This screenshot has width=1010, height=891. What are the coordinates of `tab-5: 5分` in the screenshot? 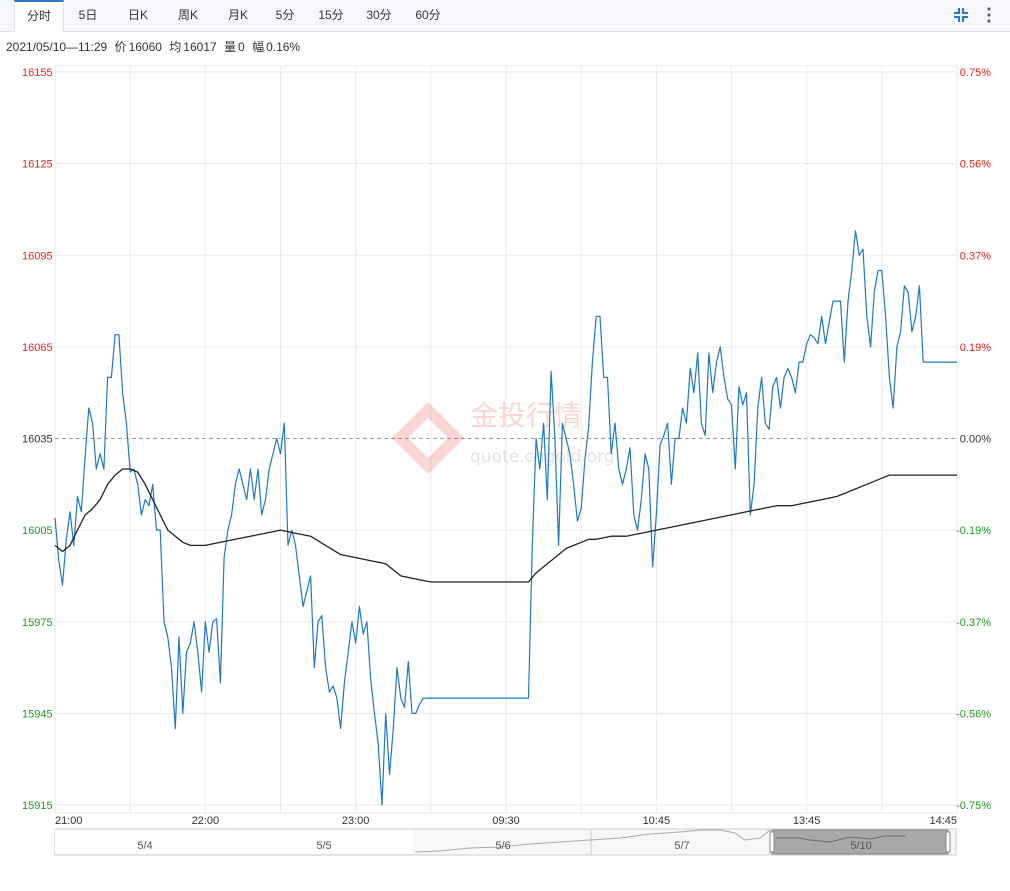 It's located at (285, 15).